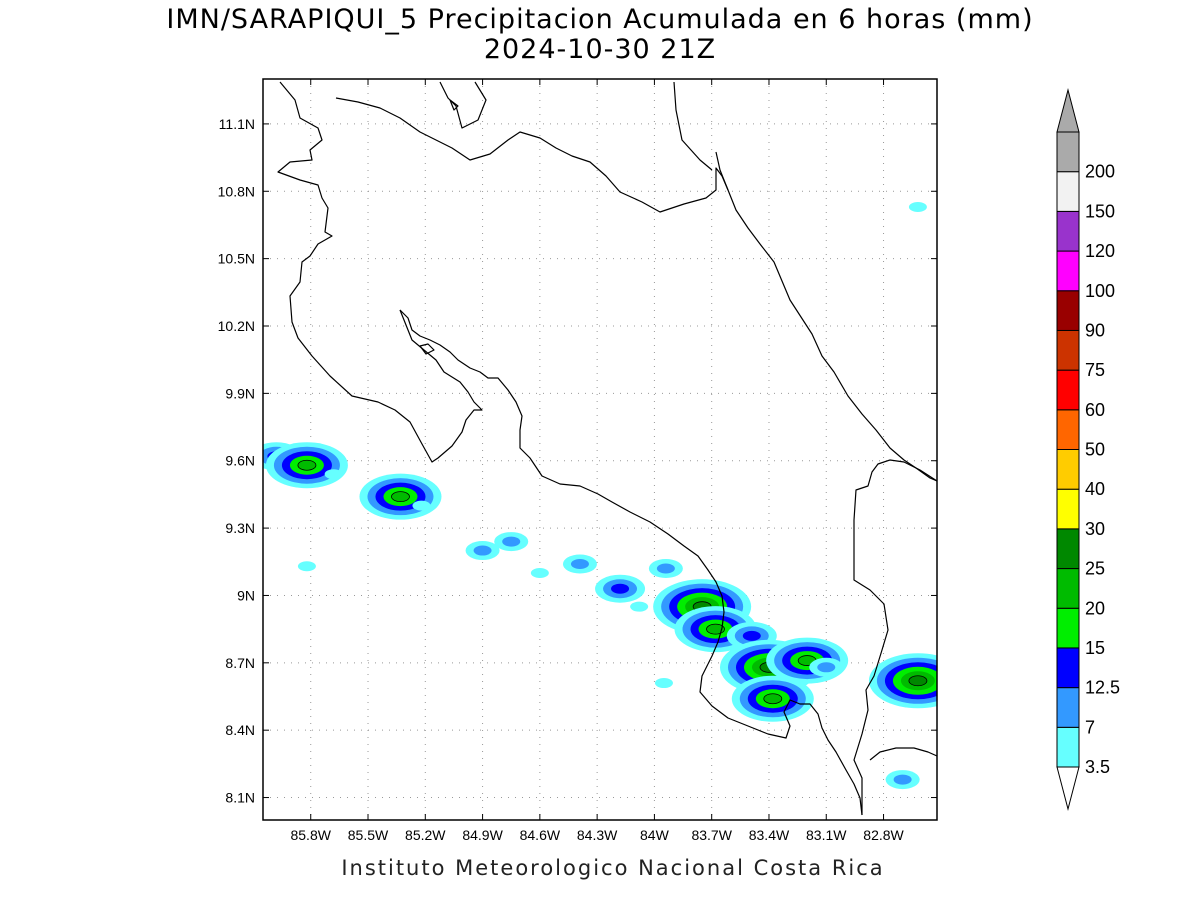 The width and height of the screenshot is (1200, 900). I want to click on lon-tick-label: 82.8W, so click(883, 835).